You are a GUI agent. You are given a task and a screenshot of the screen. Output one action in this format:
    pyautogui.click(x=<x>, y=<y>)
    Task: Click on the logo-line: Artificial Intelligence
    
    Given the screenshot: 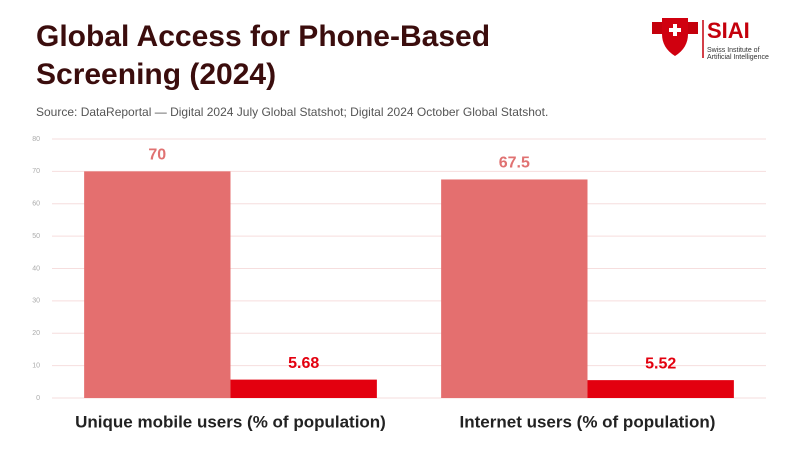 What is the action you would take?
    pyautogui.click(x=738, y=57)
    